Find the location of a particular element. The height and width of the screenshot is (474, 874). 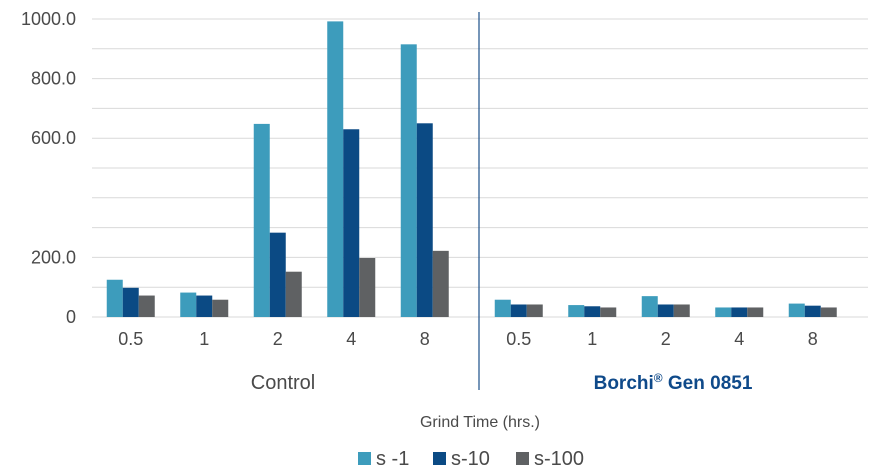

x-axis-tick-labels: 0.5 1 2 4 8 0.5 1 2 4 8 is located at coordinates (468, 339).